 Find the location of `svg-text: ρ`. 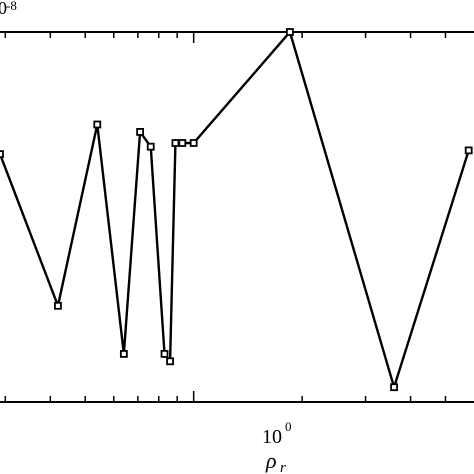

svg-text: ρ is located at coordinates (271, 460).